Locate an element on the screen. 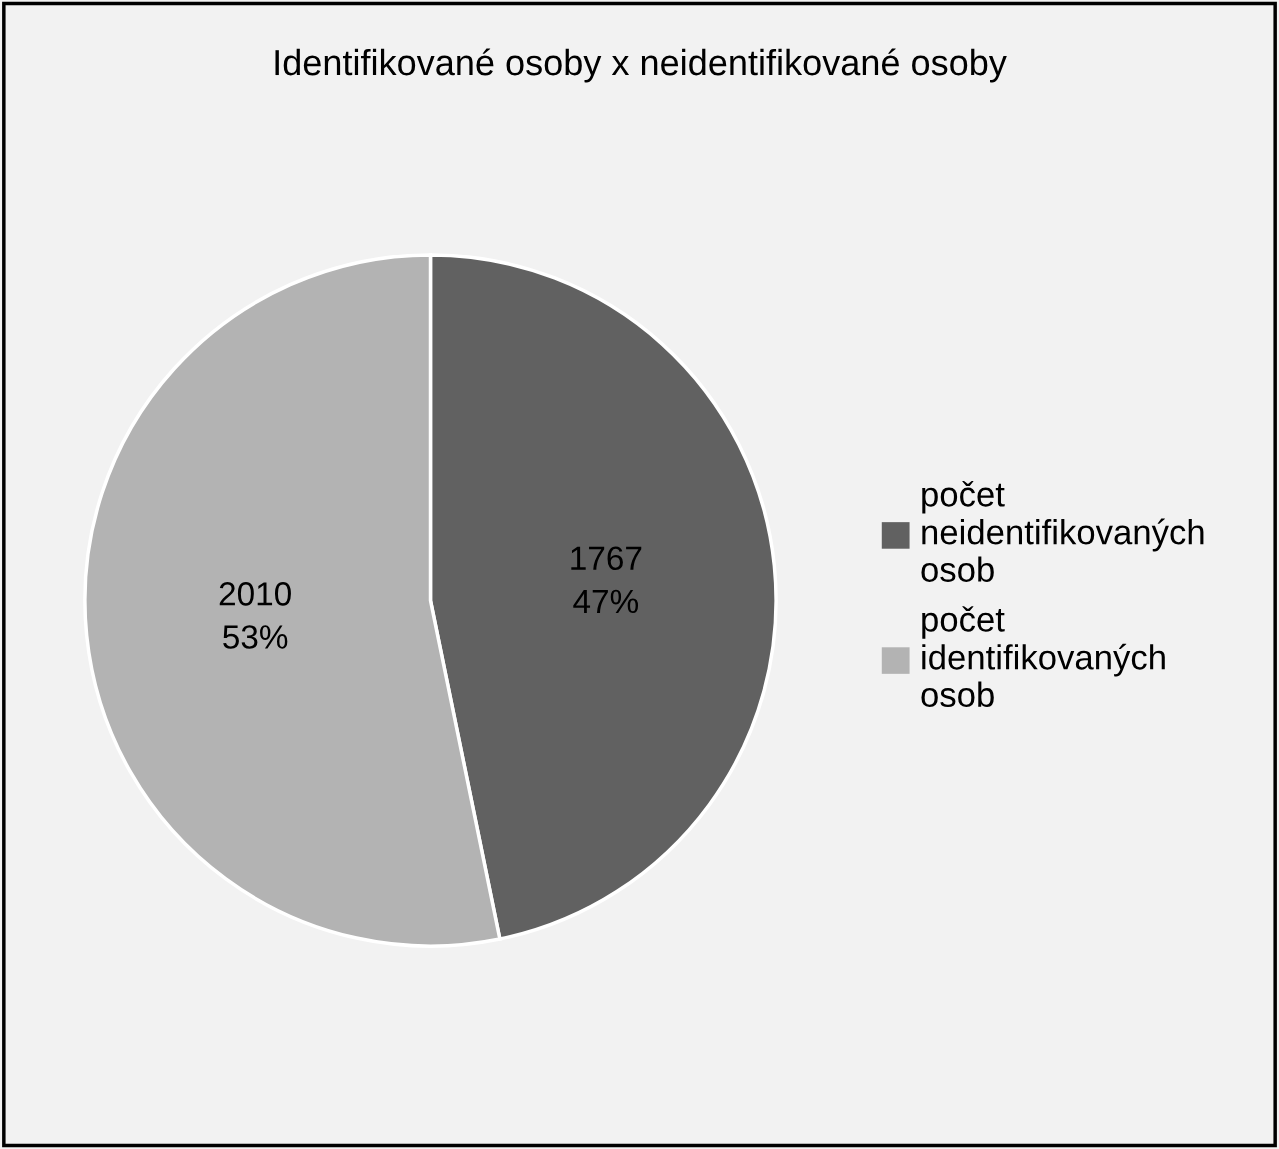 The width and height of the screenshot is (1279, 1149). data-label: 2010 53% is located at coordinates (255, 615).